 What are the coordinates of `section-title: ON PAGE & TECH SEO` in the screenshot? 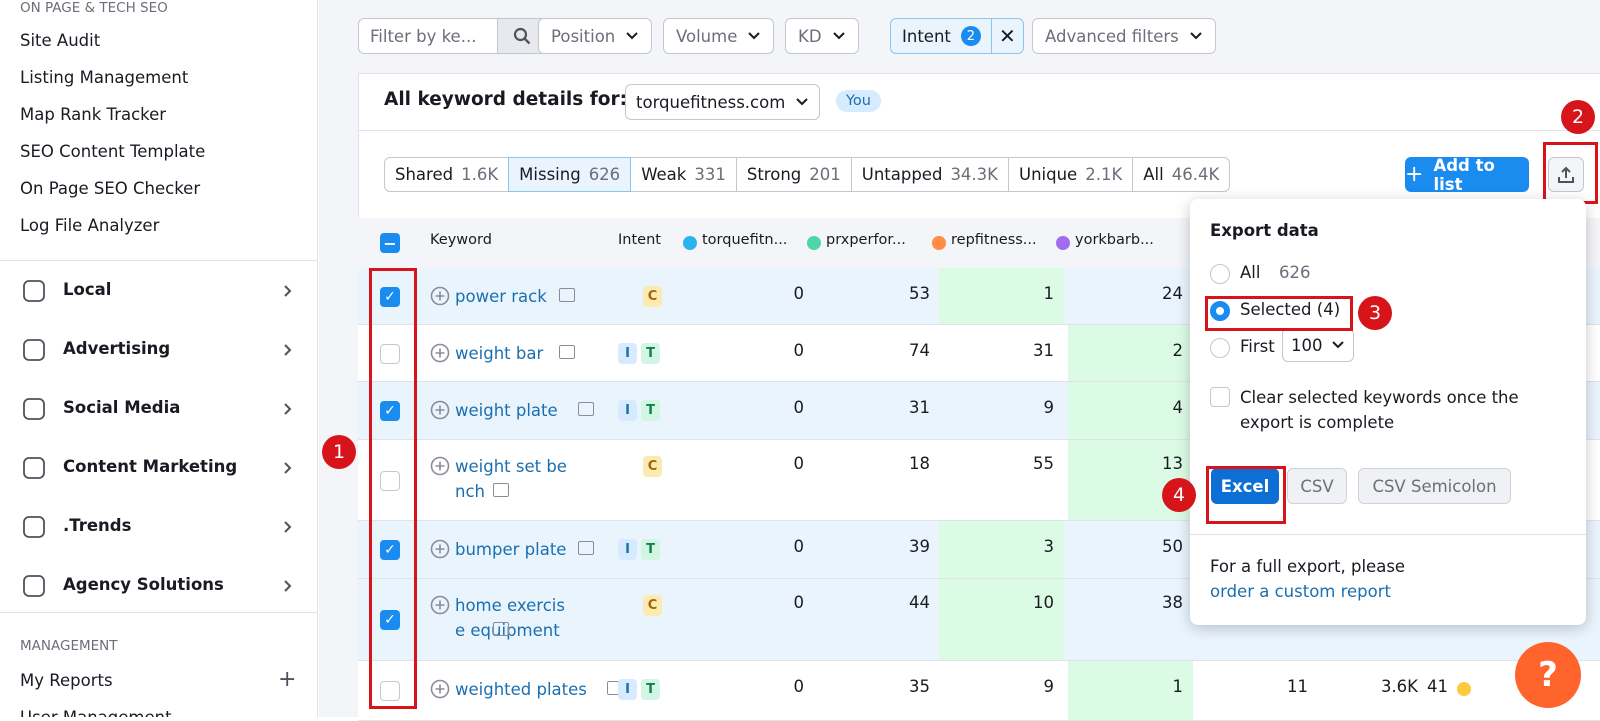 It's located at (94, 8).